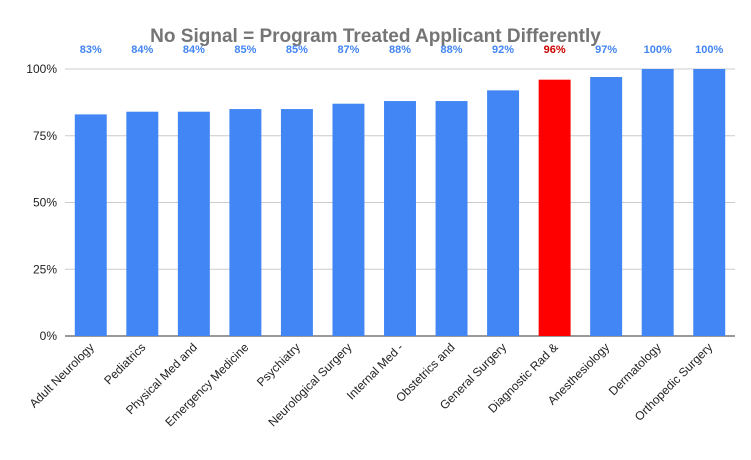 This screenshot has height=460, width=751. Describe the element at coordinates (278, 364) in the screenshot. I see `x-tick-label: Psychiatry` at that location.